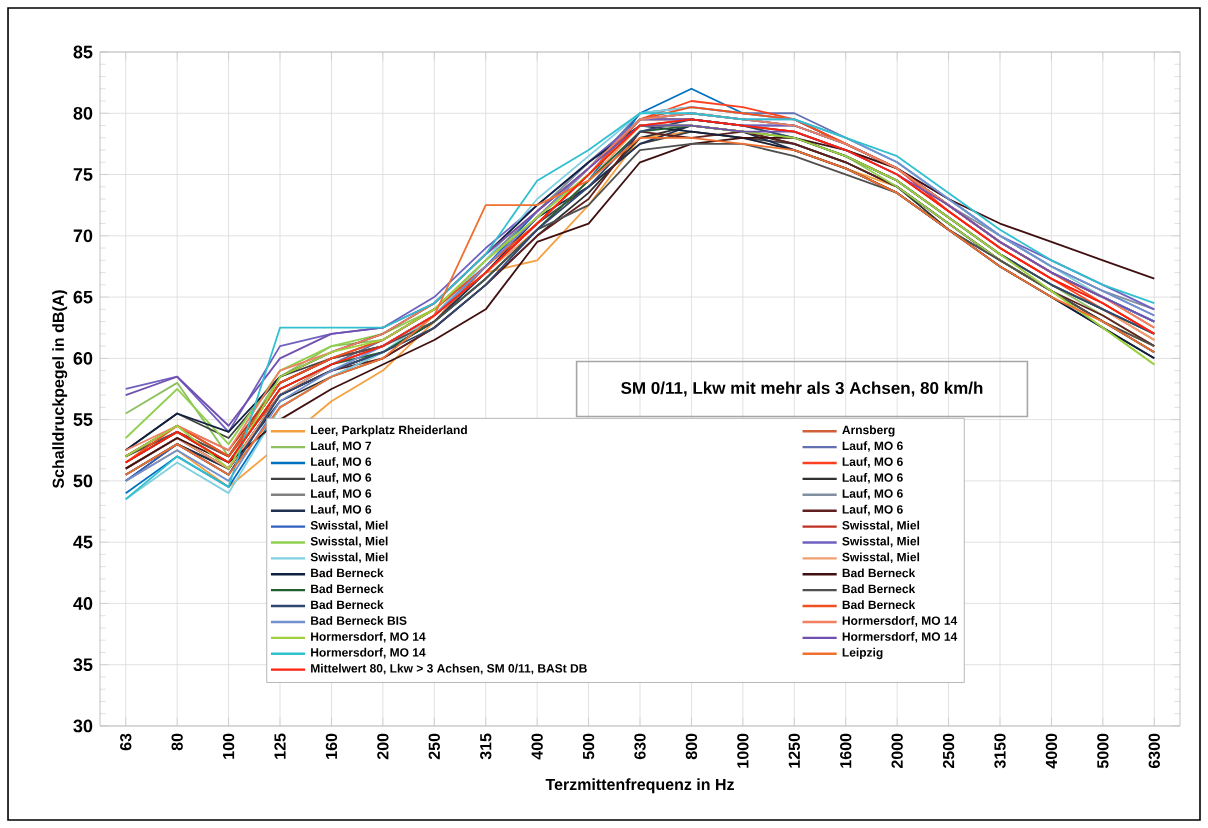 The image size is (1208, 828). What do you see at coordinates (83, 358) in the screenshot?
I see `y-tick-label: 60` at bounding box center [83, 358].